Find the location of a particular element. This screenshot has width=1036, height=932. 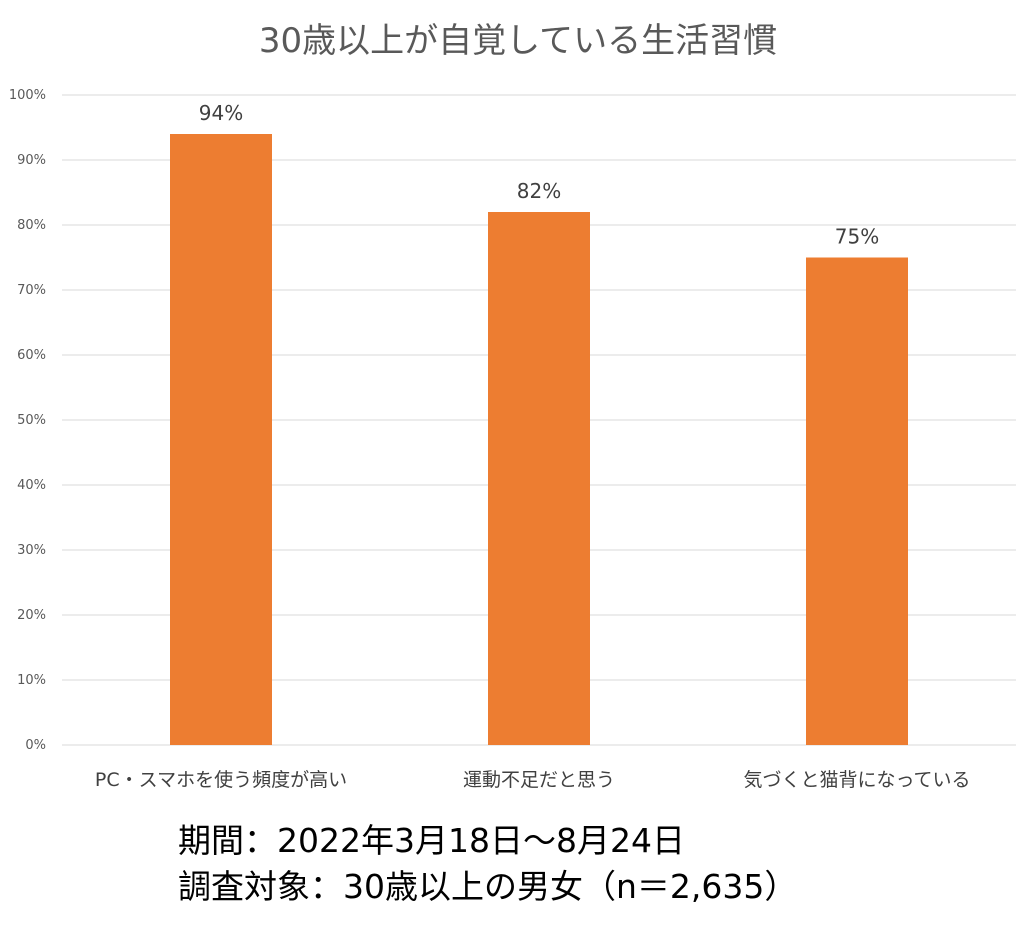

x-axis-categories: PC・スマホを使う頻度が高い 運動不足だと思う 気づくと猫背になっている is located at coordinates (533, 780).